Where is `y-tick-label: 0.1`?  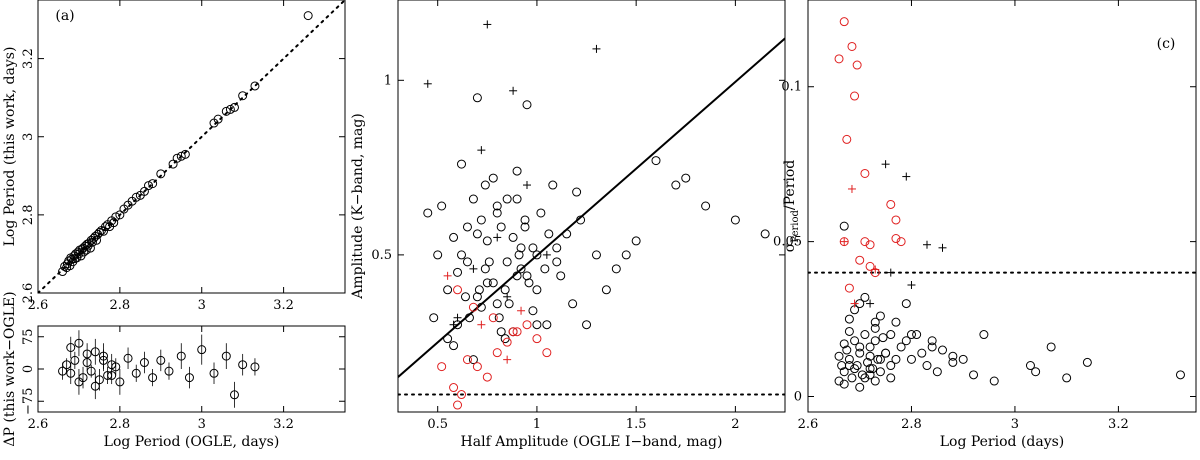
y-tick-label: 0.1 is located at coordinates (791, 87).